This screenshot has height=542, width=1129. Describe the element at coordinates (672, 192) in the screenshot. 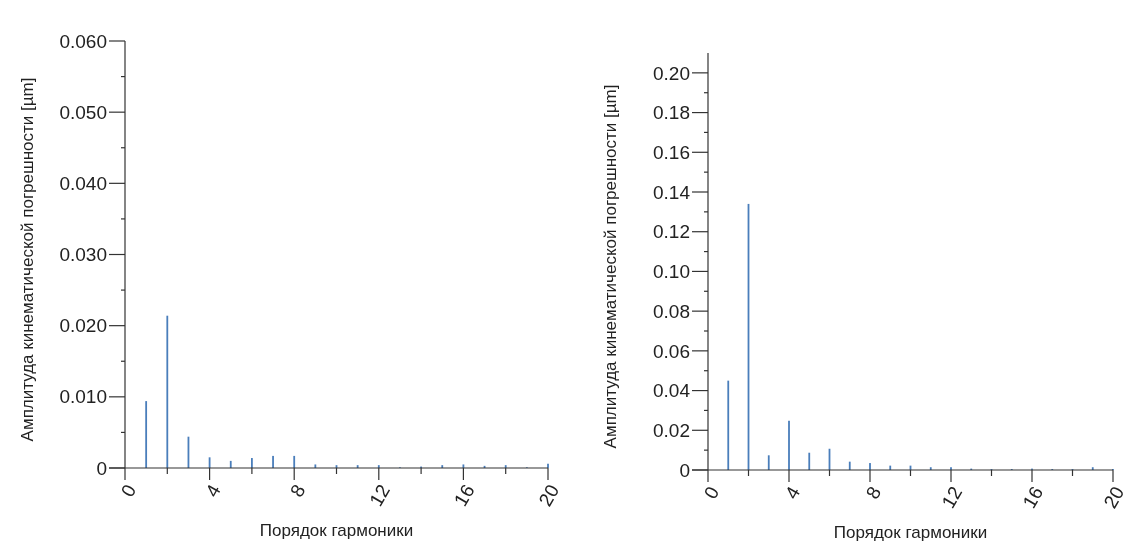

I see `y-tick-label: 0.14` at that location.